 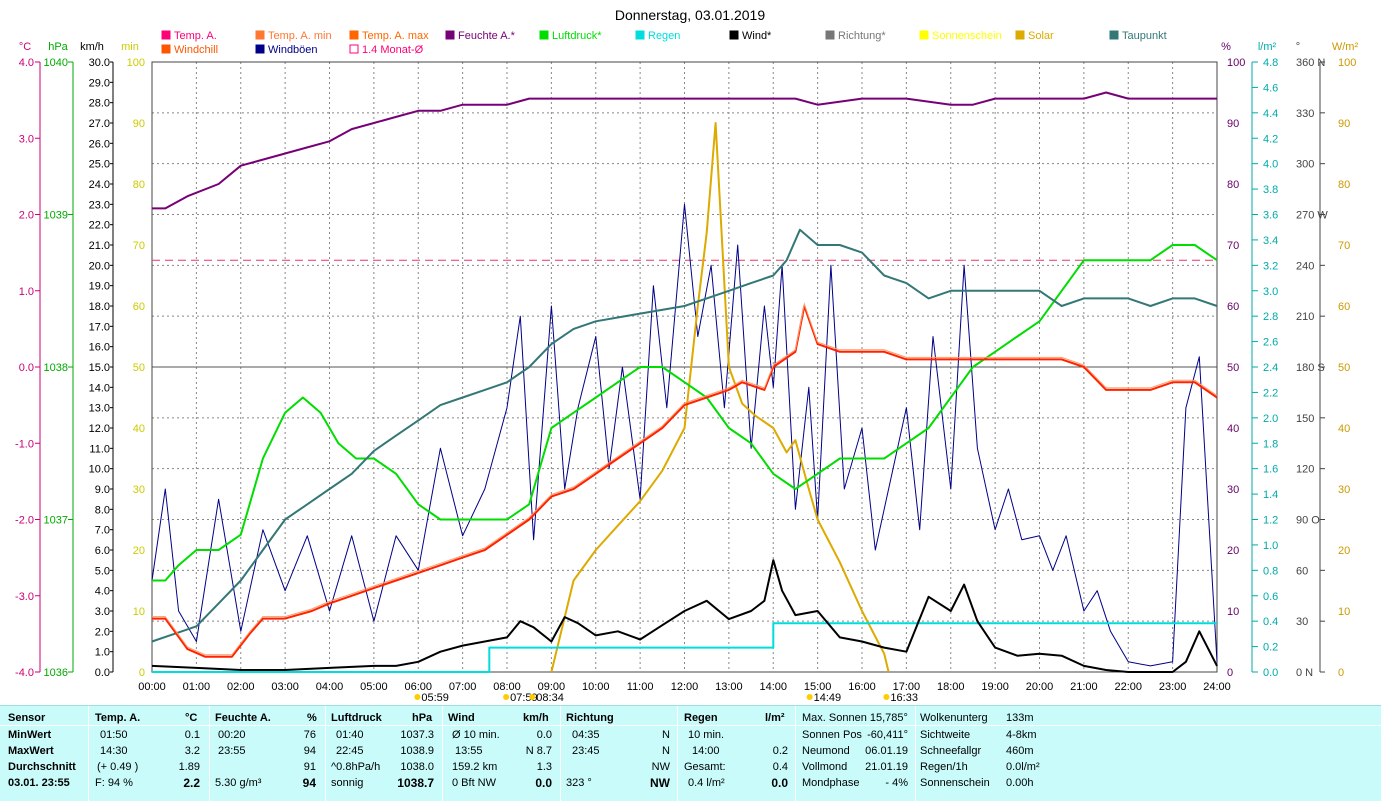 I want to click on tick-label-solar: 60, so click(x=1344, y=307).